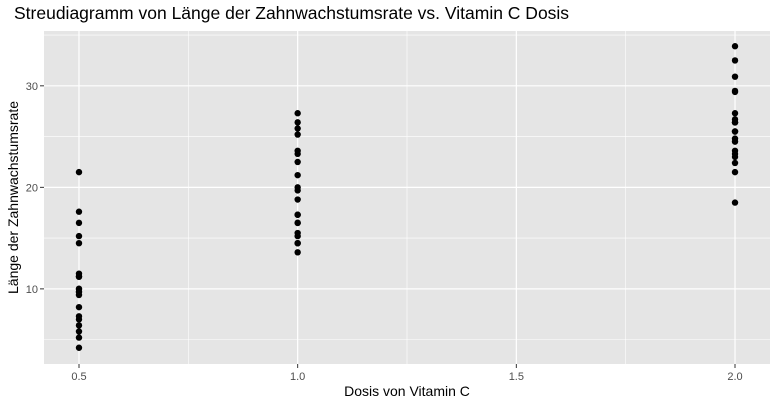 The image size is (777, 405). What do you see at coordinates (32, 87) in the screenshot?
I see `y-tick-label: 30` at bounding box center [32, 87].